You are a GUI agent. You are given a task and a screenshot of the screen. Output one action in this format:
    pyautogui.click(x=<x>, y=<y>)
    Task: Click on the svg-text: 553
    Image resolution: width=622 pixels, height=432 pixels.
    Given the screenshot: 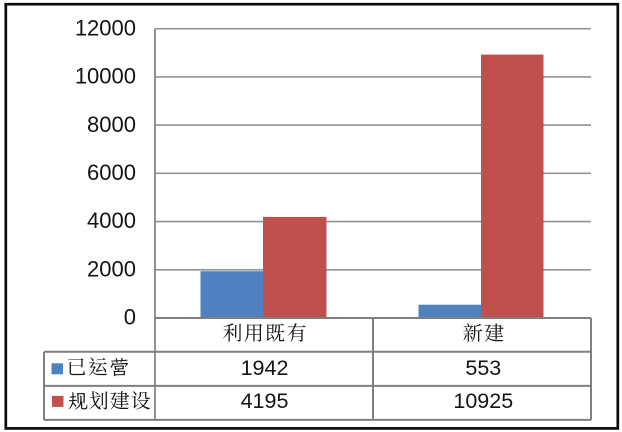 What is the action you would take?
    pyautogui.click(x=483, y=368)
    